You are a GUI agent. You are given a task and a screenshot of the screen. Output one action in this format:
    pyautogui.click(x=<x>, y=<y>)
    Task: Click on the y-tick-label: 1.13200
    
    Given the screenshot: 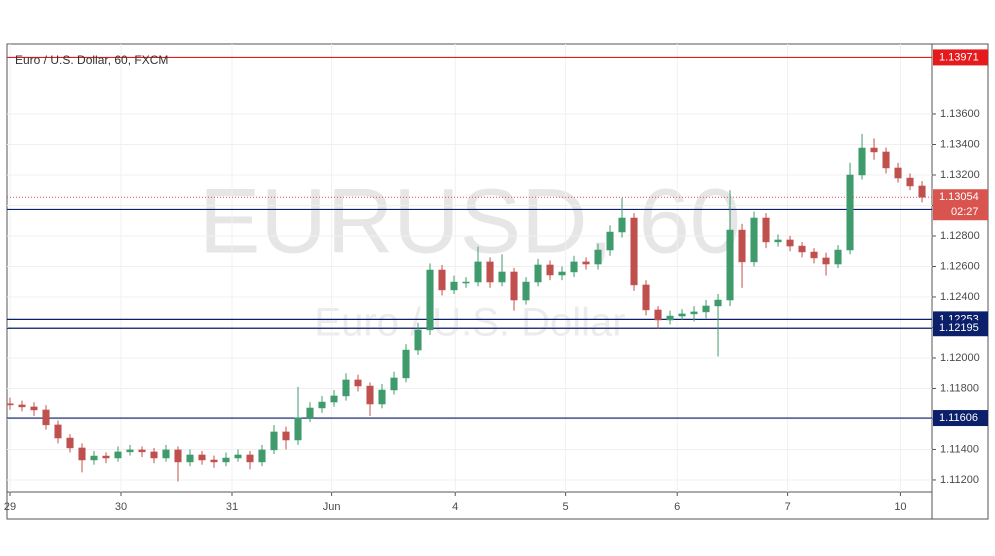 What is the action you would take?
    pyautogui.click(x=960, y=175)
    